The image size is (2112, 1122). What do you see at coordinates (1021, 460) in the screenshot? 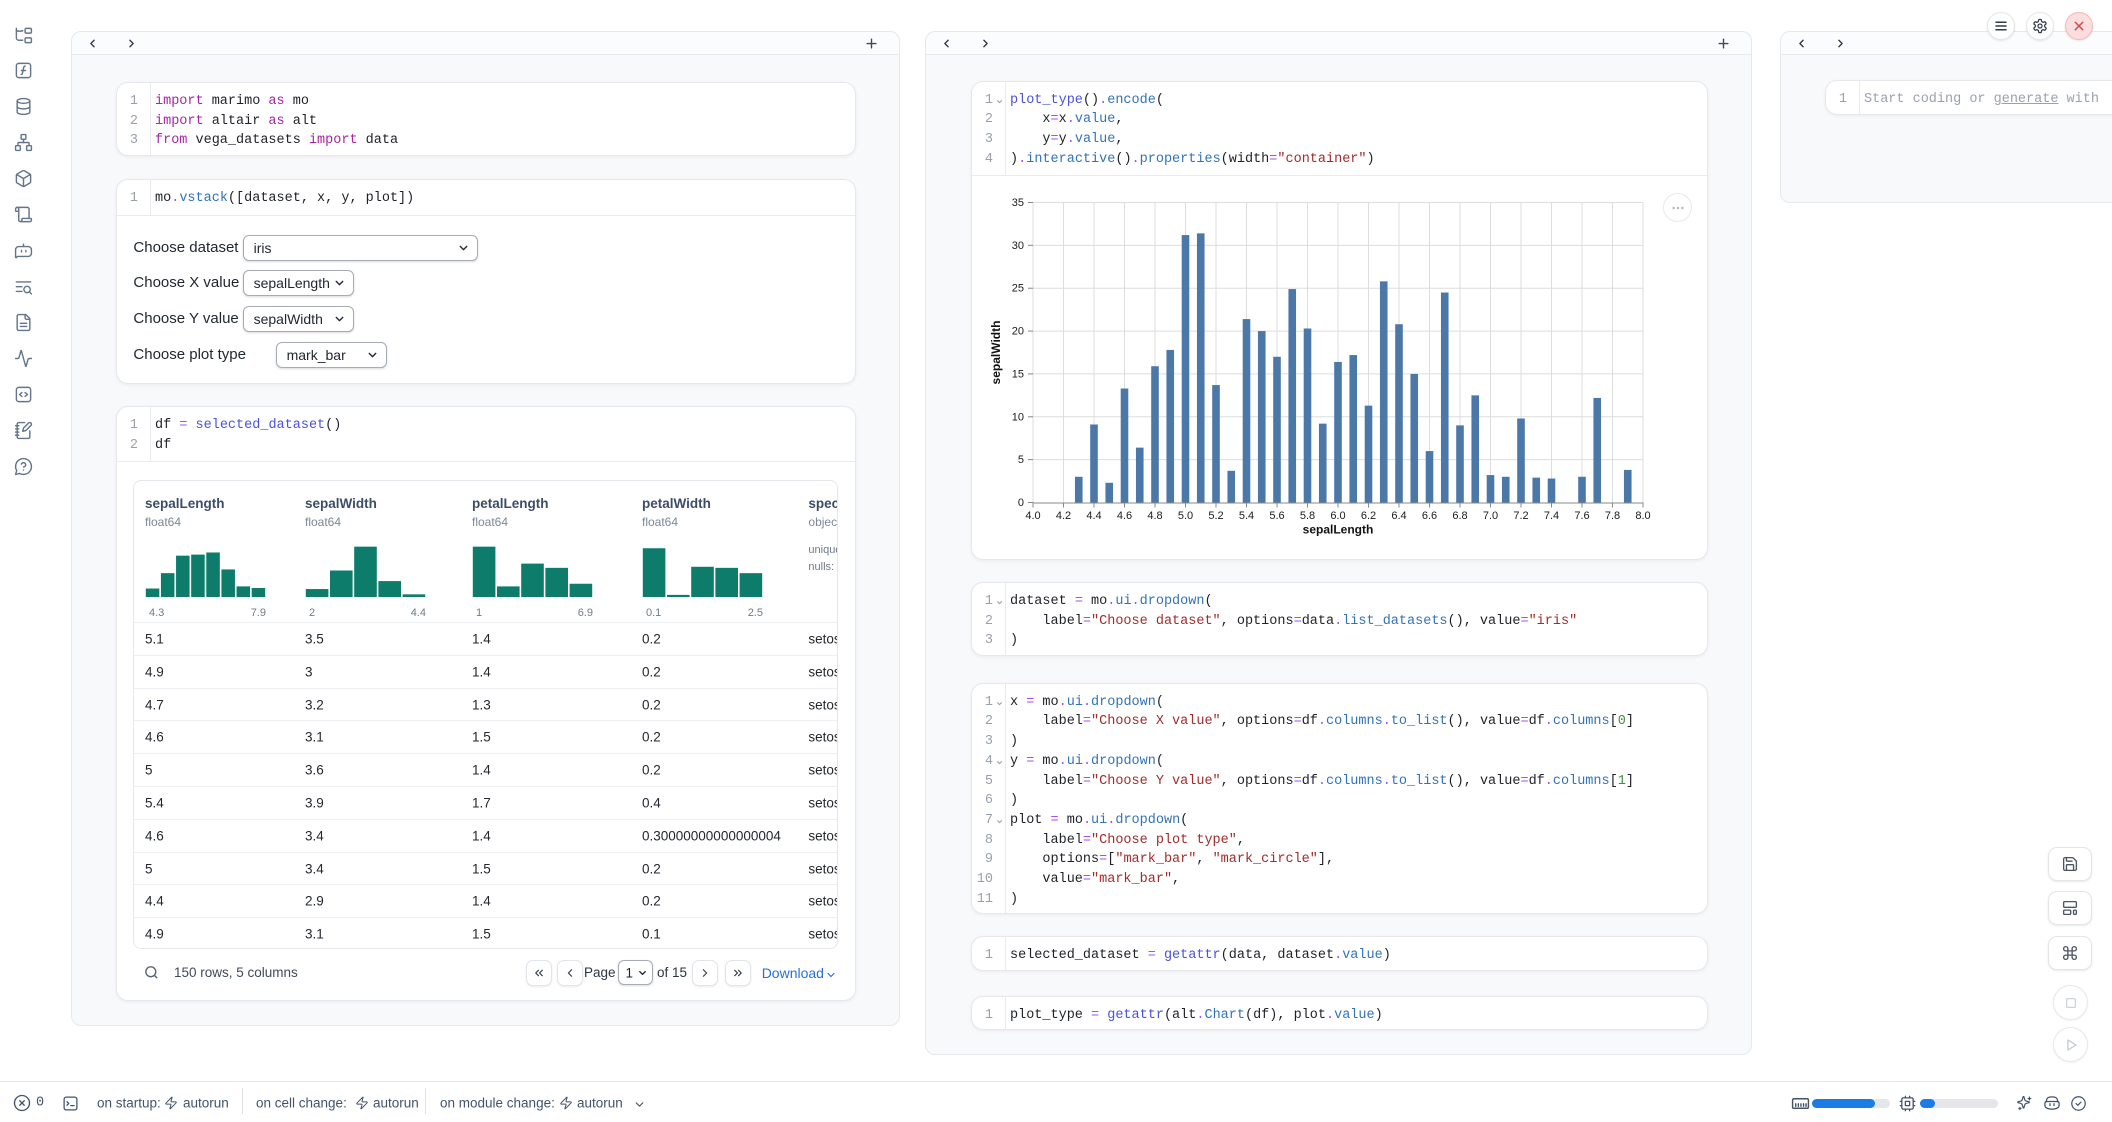
I see `svg-text: 5` at bounding box center [1021, 460].